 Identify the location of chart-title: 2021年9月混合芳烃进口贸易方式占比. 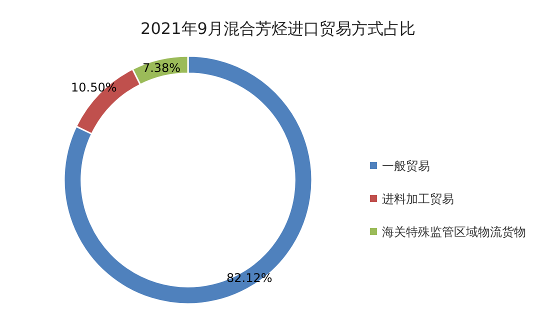
(278, 28).